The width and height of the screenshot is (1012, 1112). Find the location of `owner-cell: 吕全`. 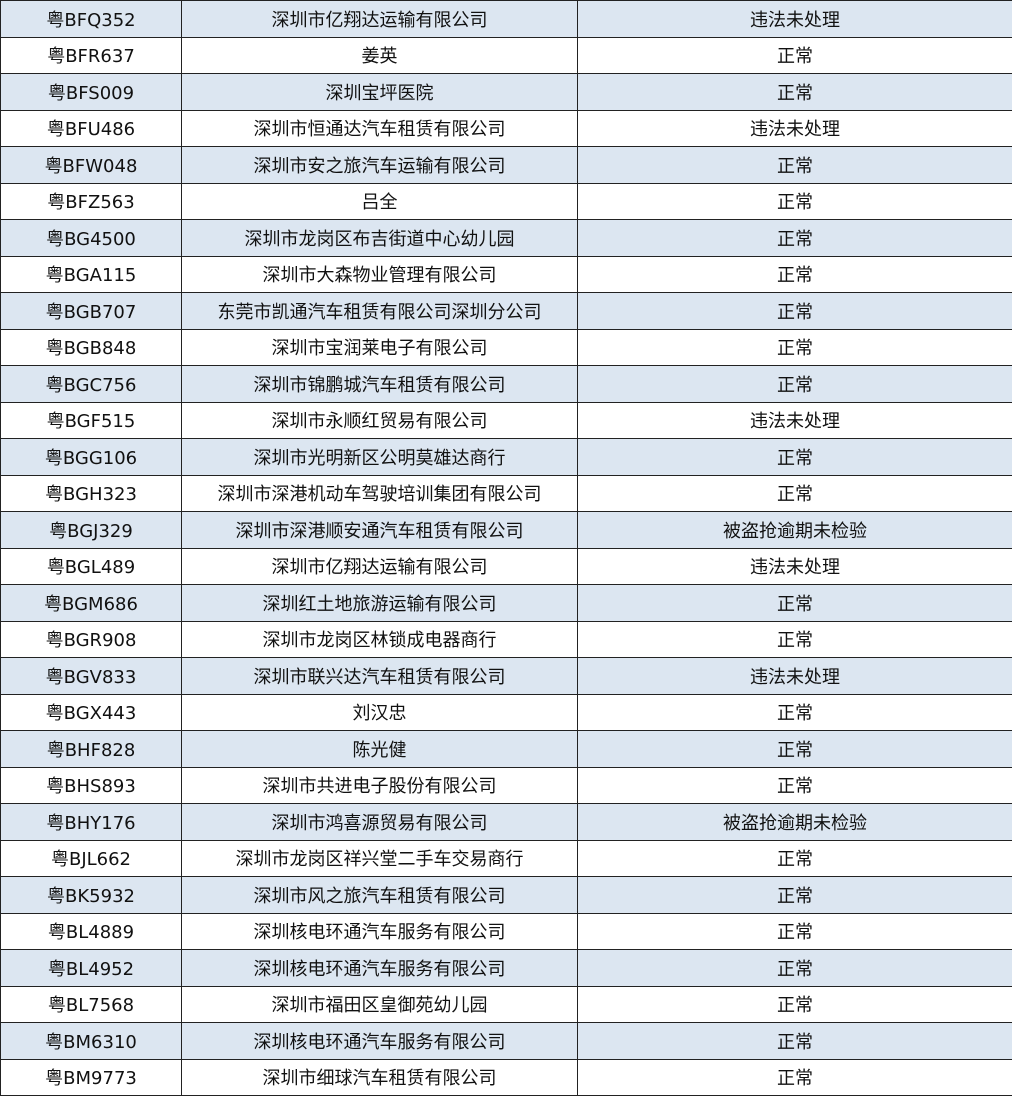

owner-cell: 吕全 is located at coordinates (379, 201).